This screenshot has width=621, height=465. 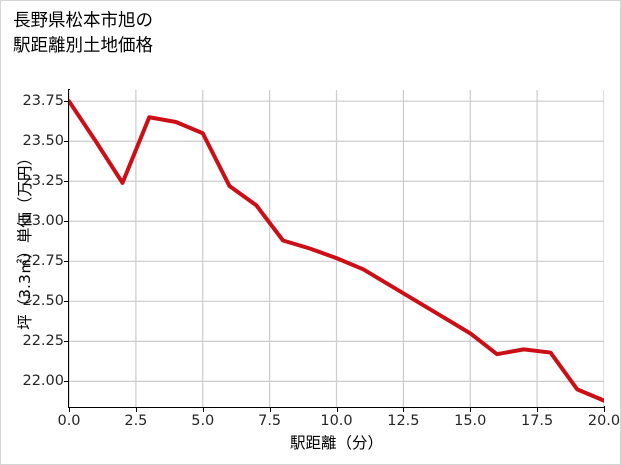 I want to click on y-tick-label: 22.00, so click(x=43, y=381).